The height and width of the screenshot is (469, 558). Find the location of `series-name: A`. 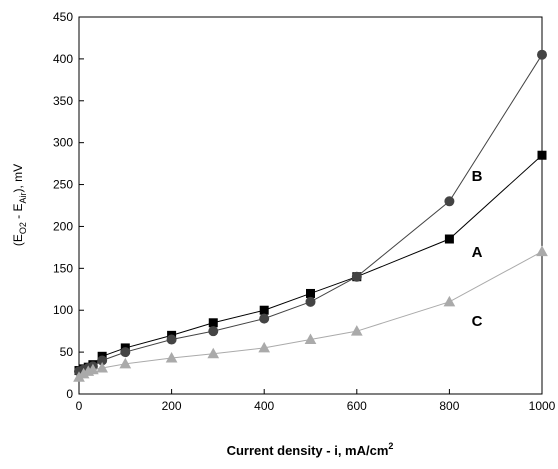

series-name: A is located at coordinates (477, 252).